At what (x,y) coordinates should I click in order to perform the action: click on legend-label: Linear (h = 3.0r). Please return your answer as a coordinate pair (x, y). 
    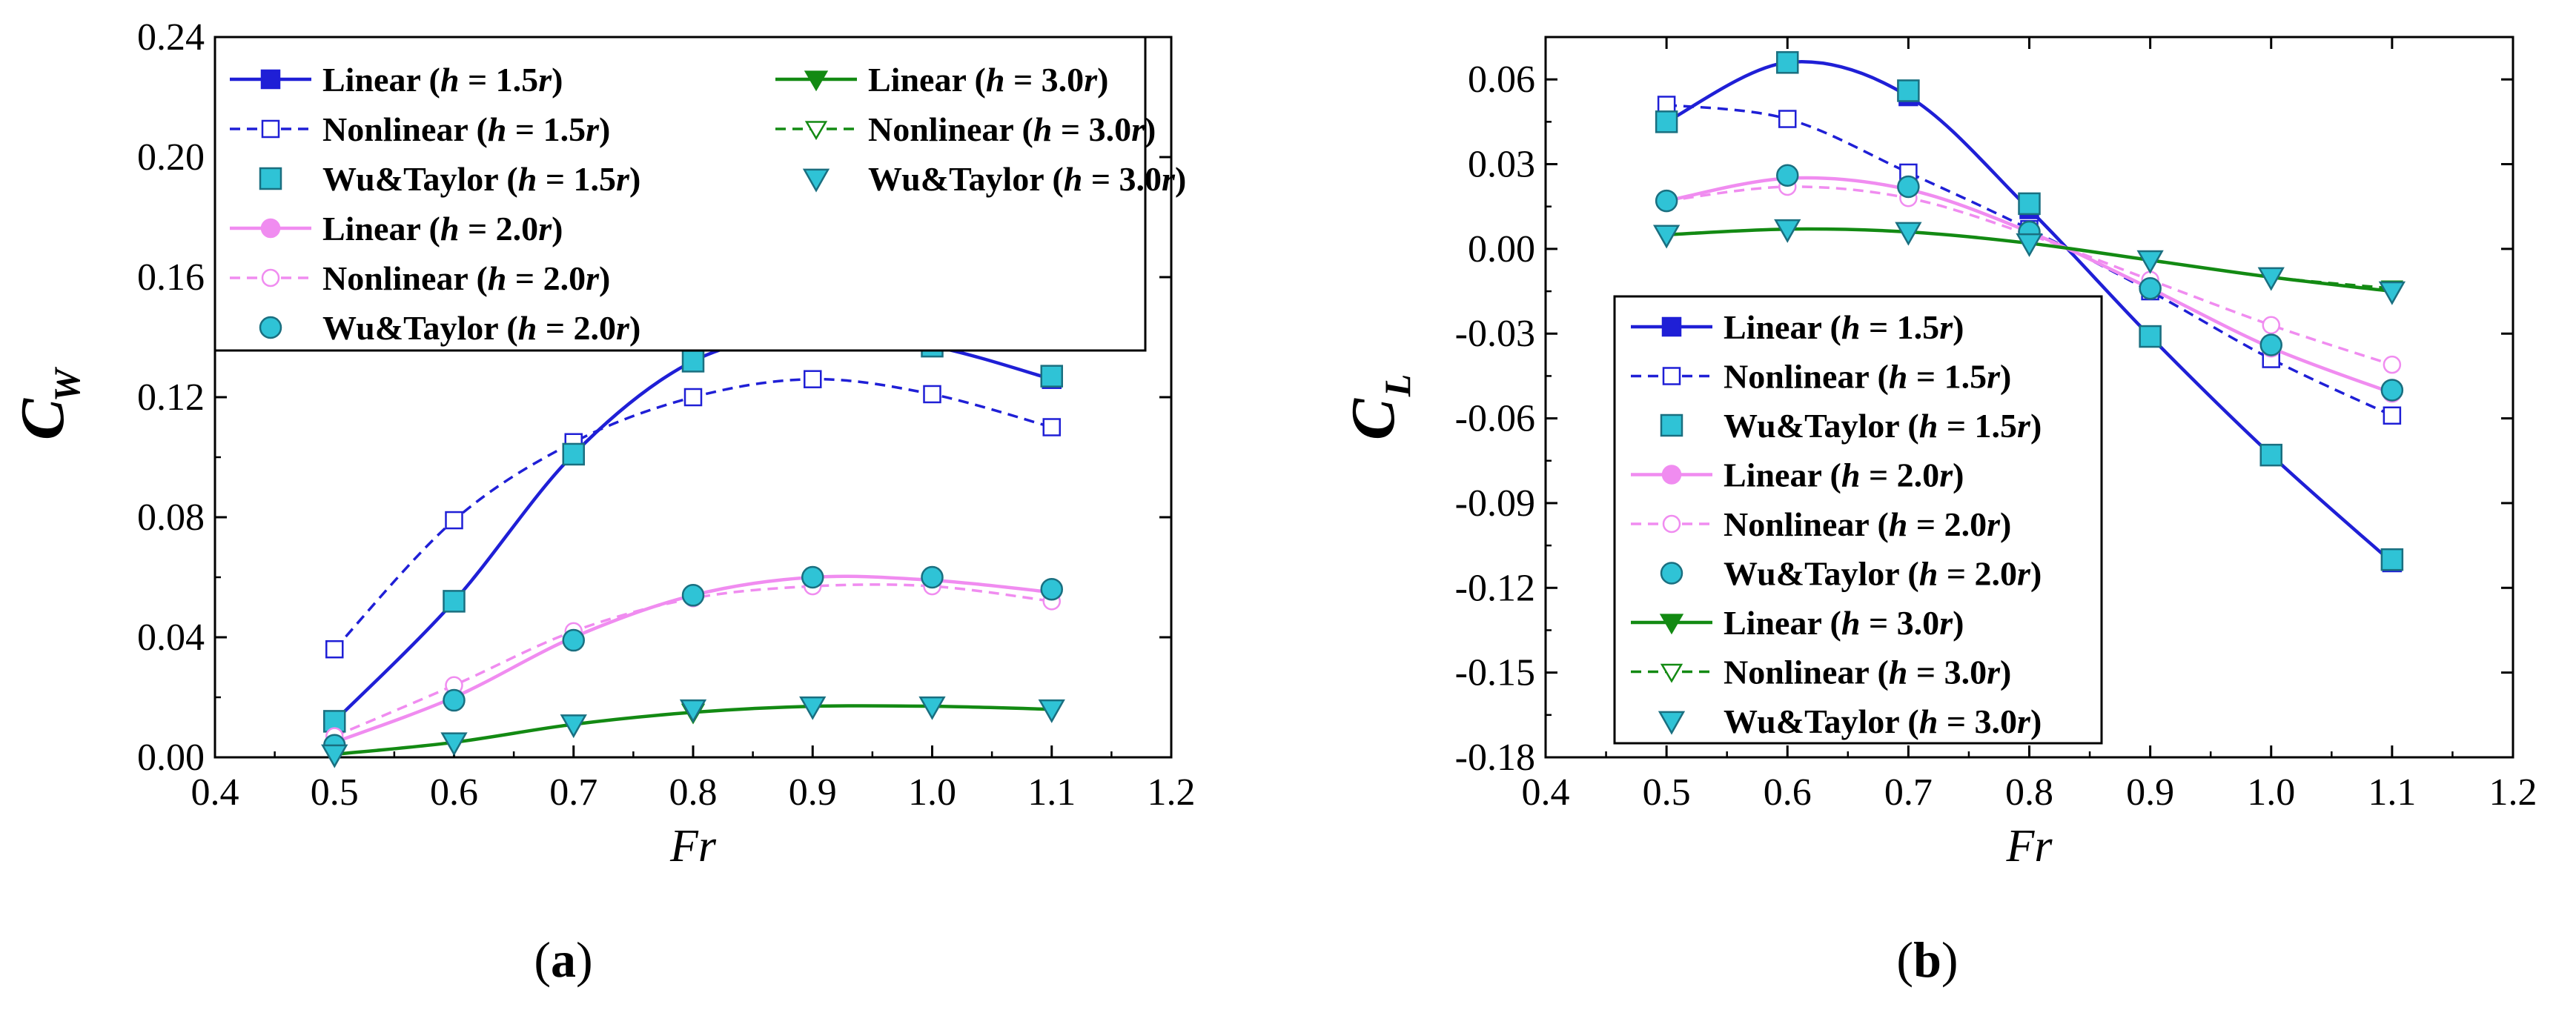
    Looking at the image, I should click on (1844, 623).